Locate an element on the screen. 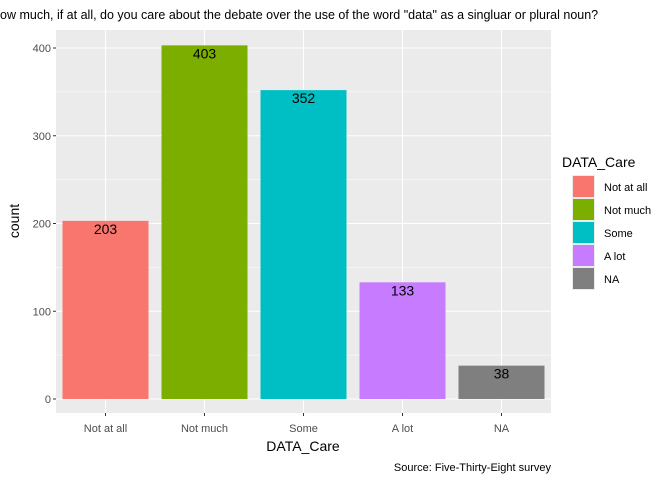  x-tick-label: A lot is located at coordinates (402, 429).